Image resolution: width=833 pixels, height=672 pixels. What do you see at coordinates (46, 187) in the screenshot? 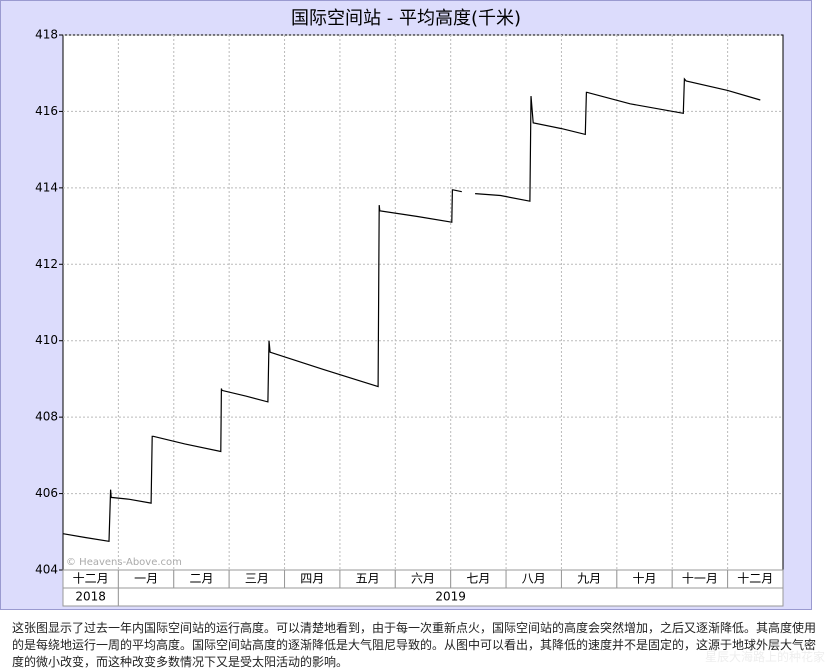
I see `y-tick-label: 414` at bounding box center [46, 187].